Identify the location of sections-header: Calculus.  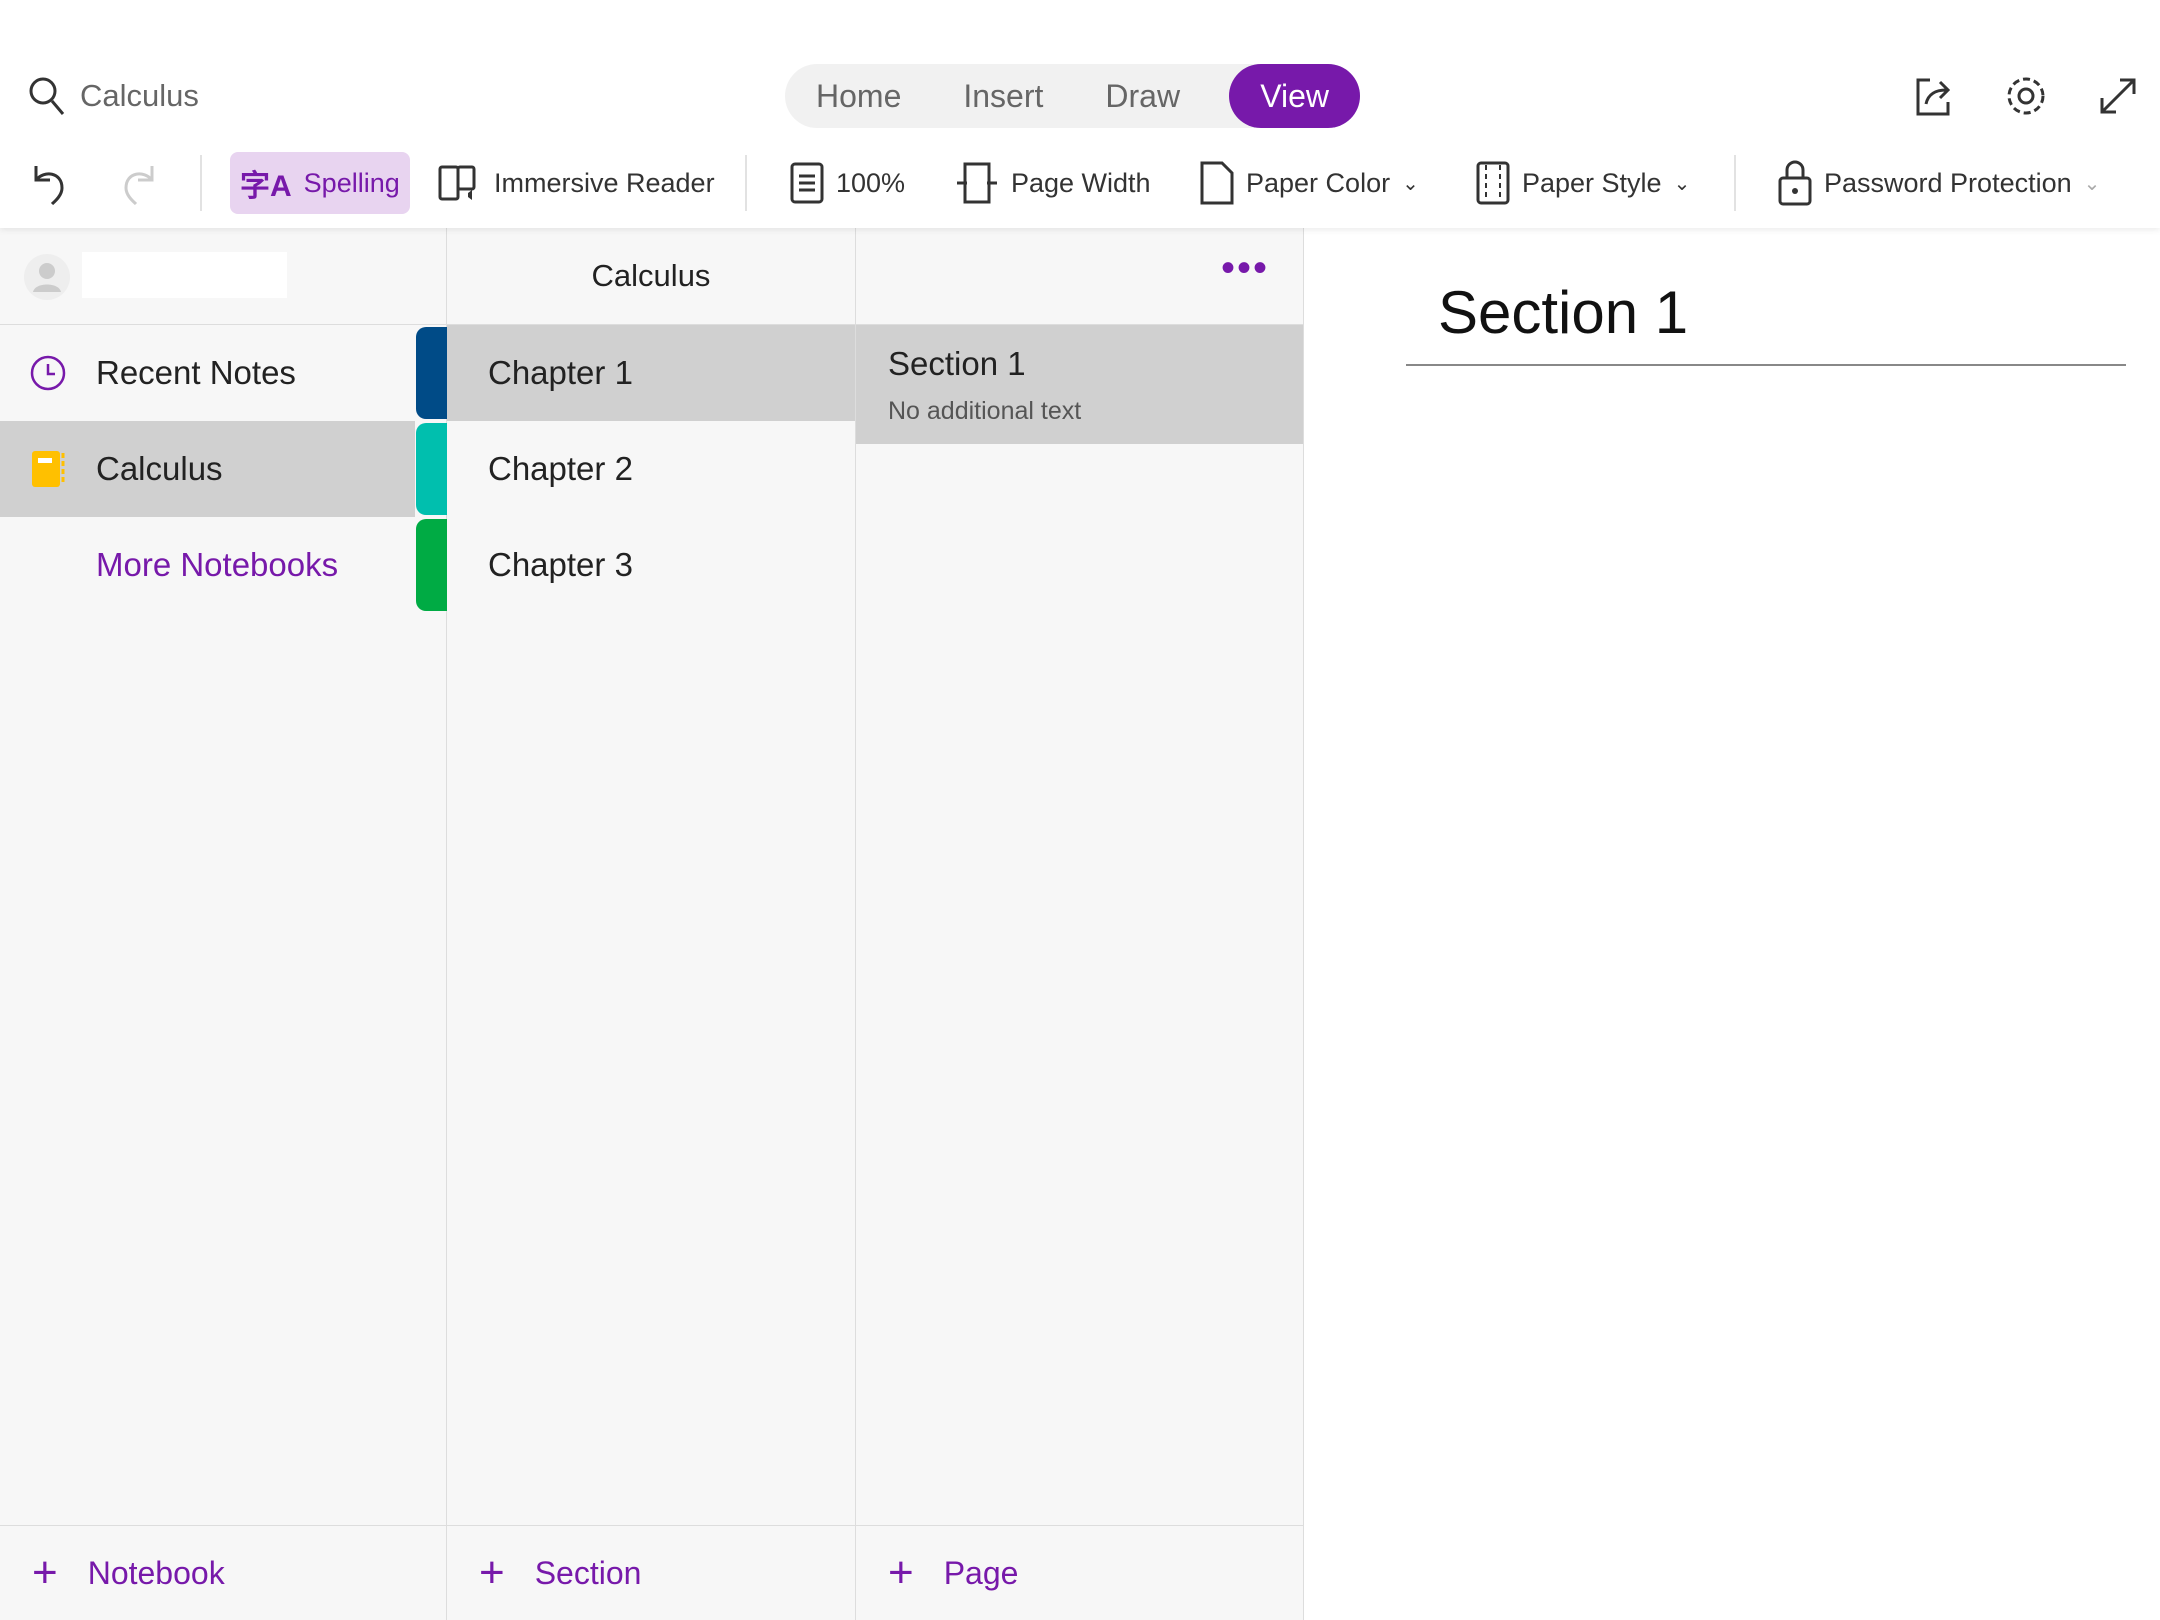
(651, 276).